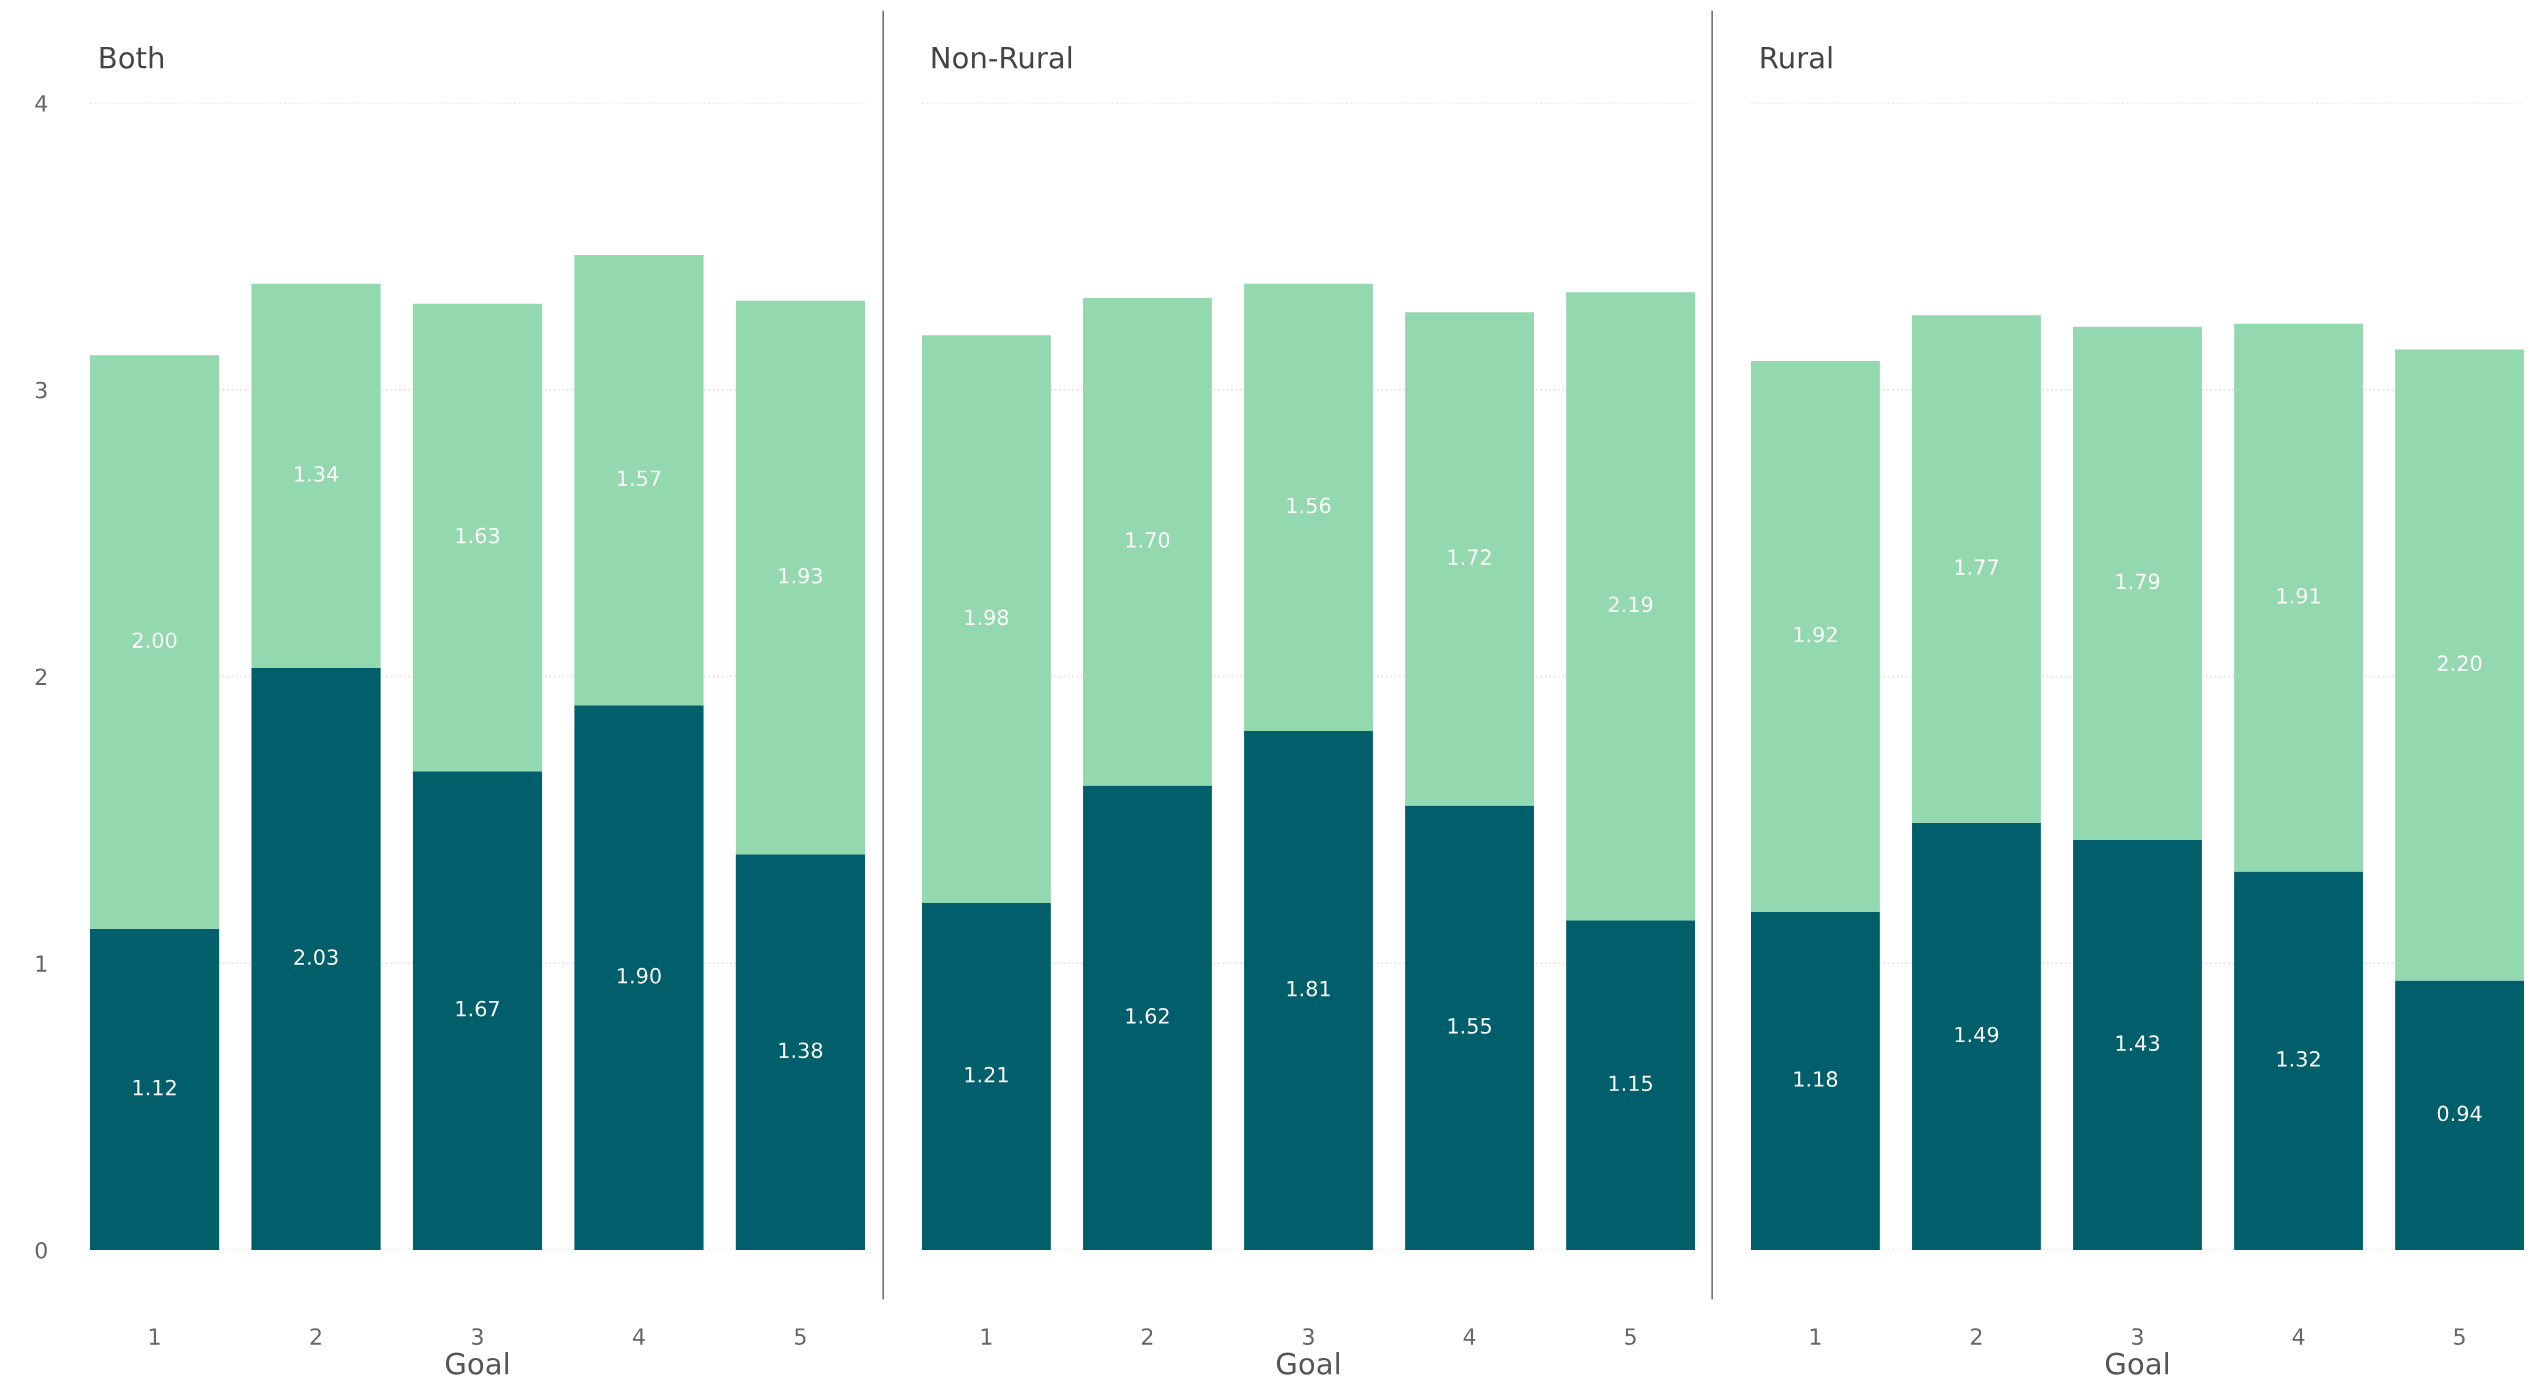 The height and width of the screenshot is (1388, 2535). I want to click on data-label: 1.72, so click(1469, 557).